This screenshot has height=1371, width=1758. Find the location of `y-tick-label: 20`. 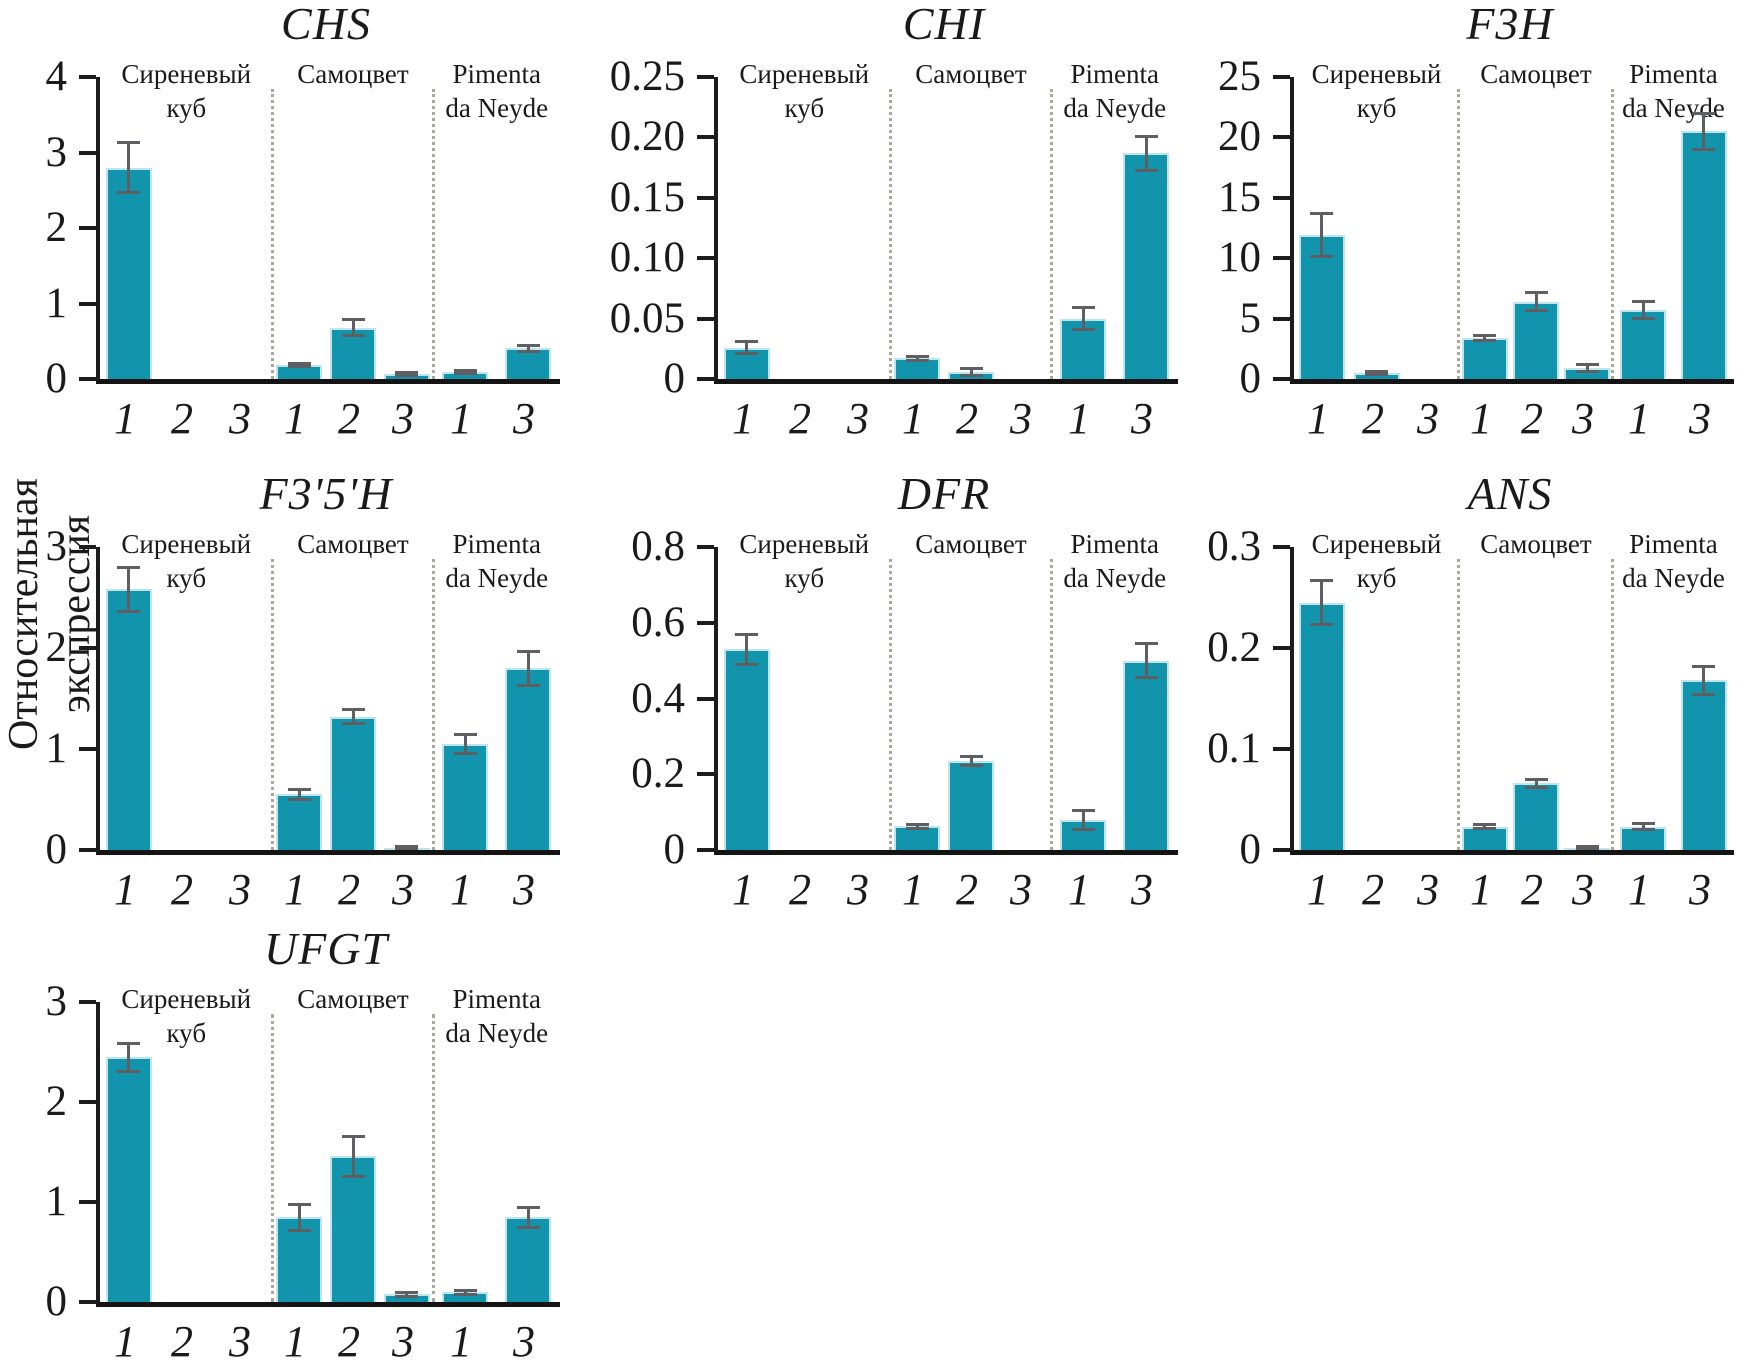

y-tick-label: 20 is located at coordinates (1239, 137).